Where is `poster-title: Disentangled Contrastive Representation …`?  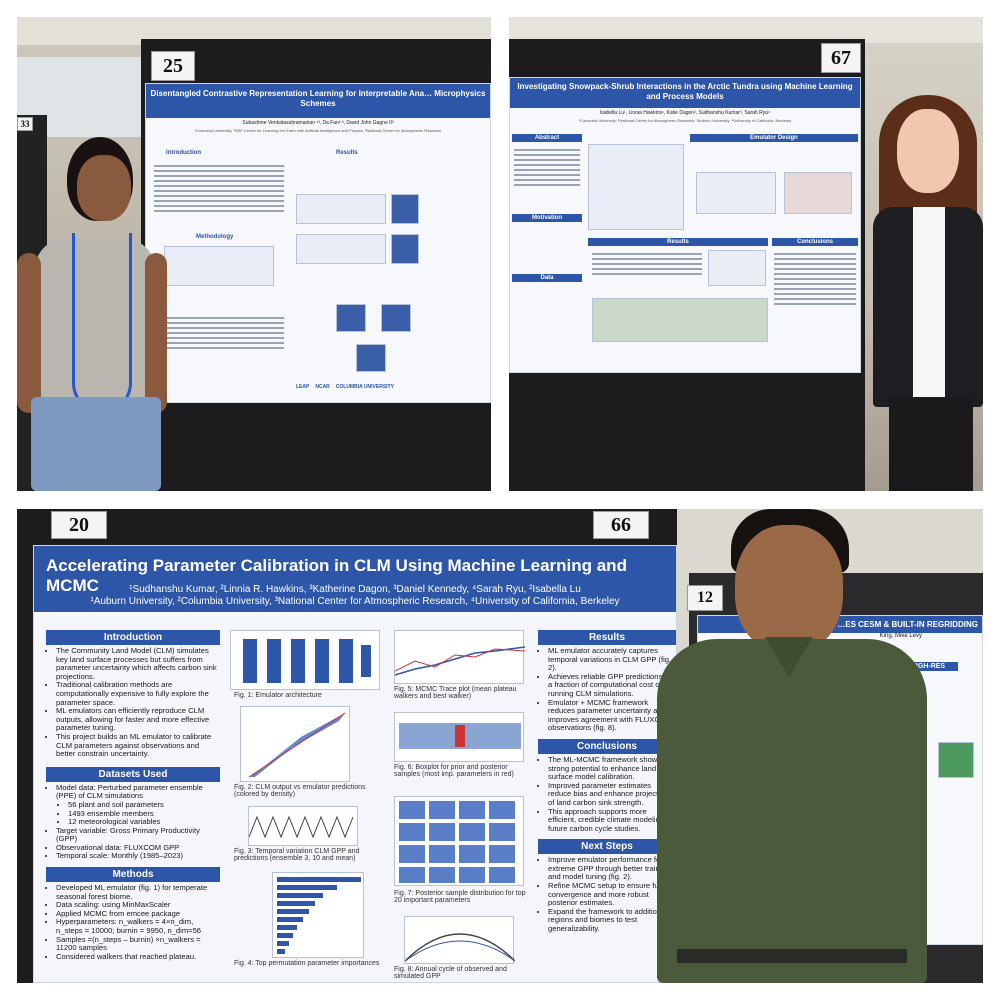
poster-title: Disentangled Contrastive Representation … is located at coordinates (318, 101).